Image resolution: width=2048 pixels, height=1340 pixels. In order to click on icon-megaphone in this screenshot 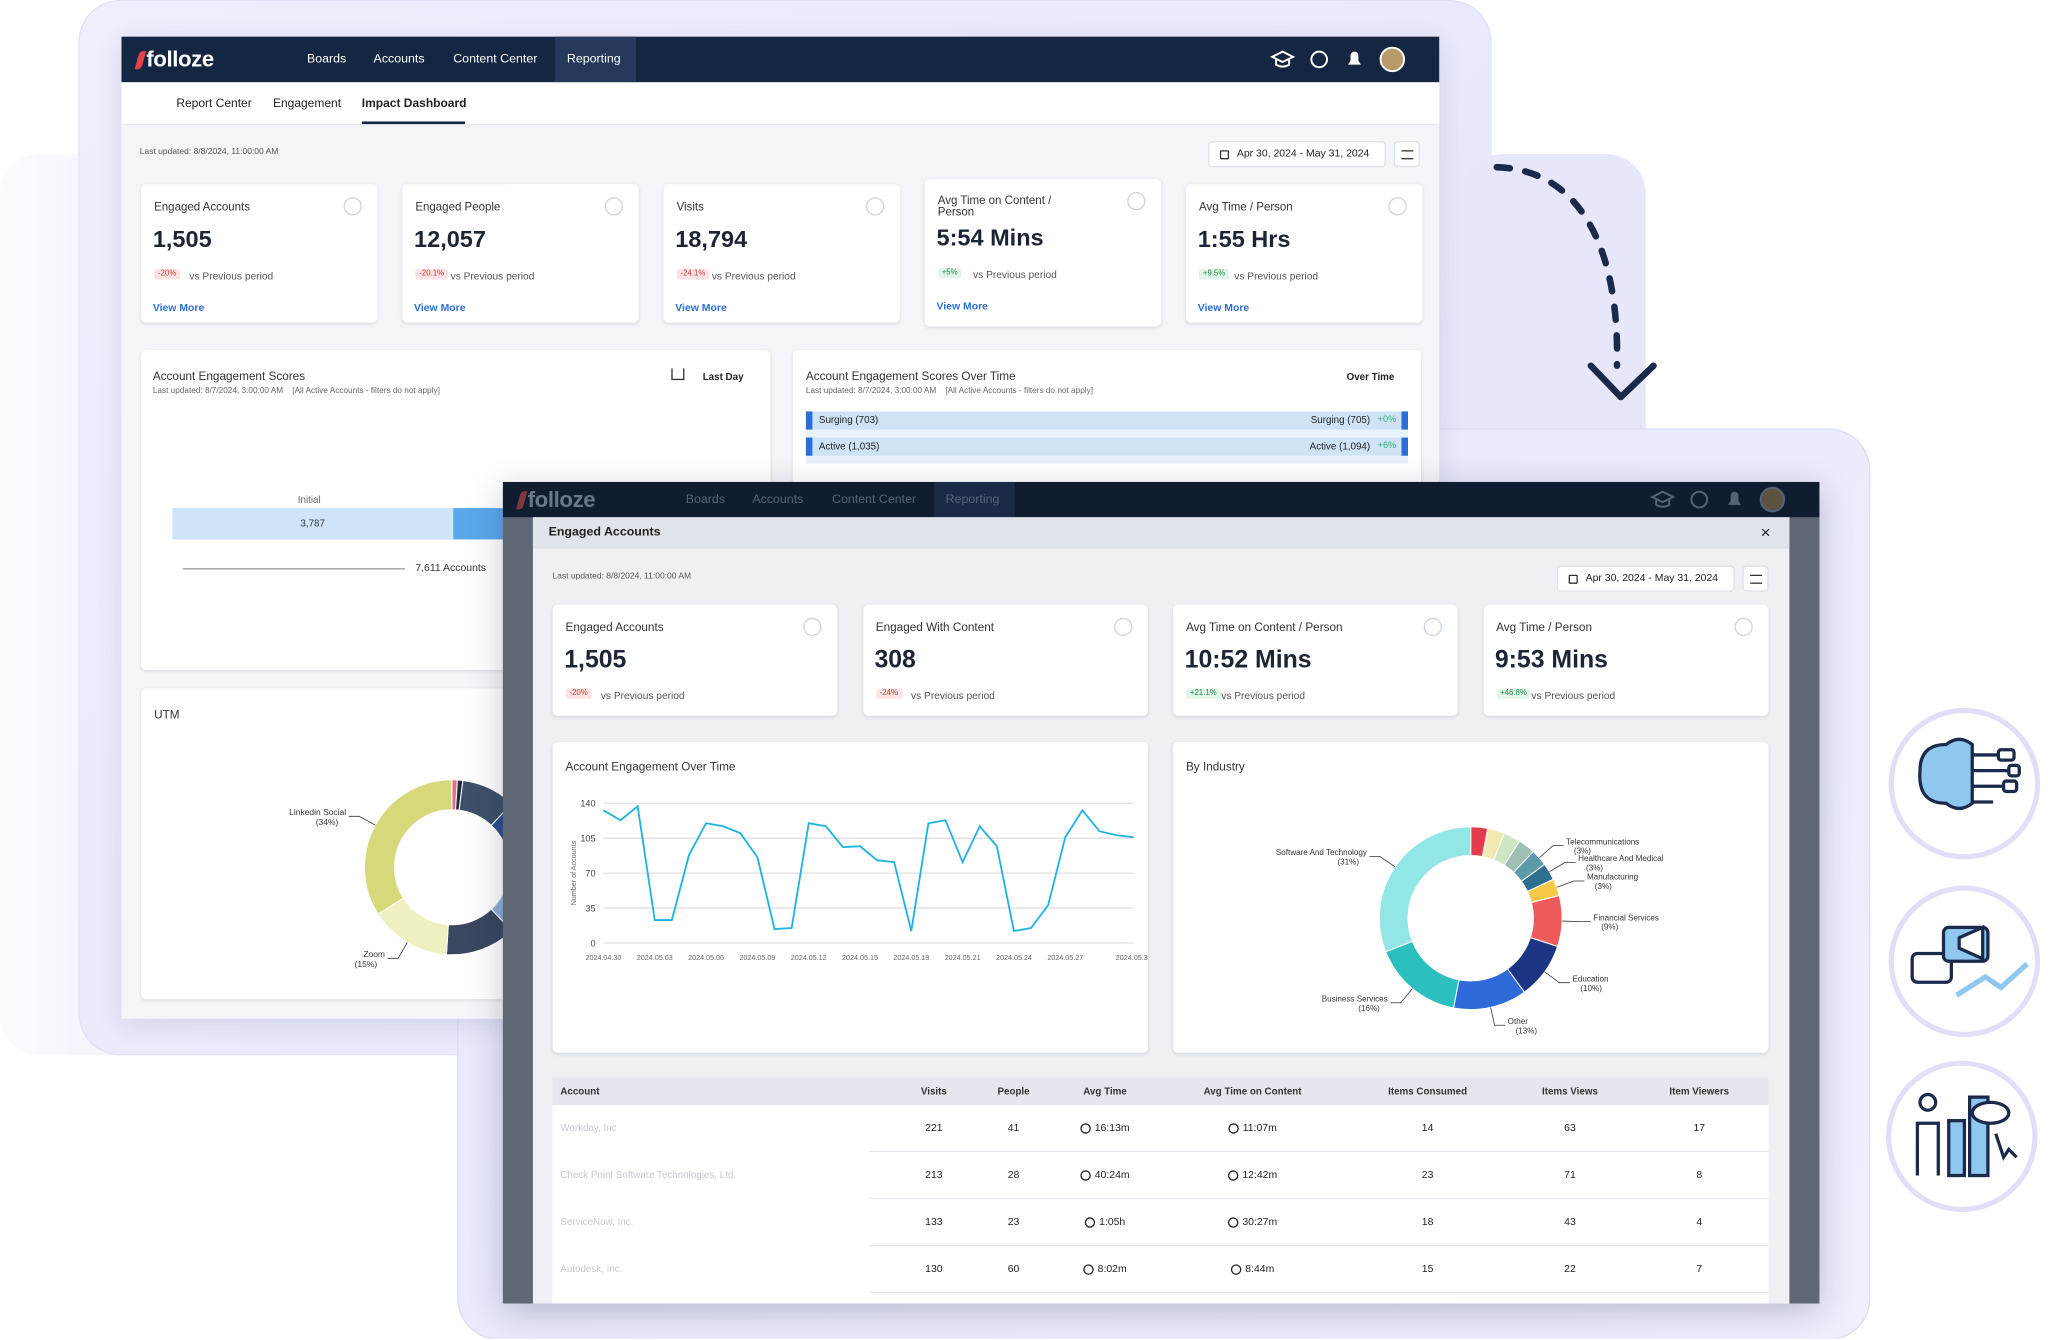, I will do `click(1964, 961)`.